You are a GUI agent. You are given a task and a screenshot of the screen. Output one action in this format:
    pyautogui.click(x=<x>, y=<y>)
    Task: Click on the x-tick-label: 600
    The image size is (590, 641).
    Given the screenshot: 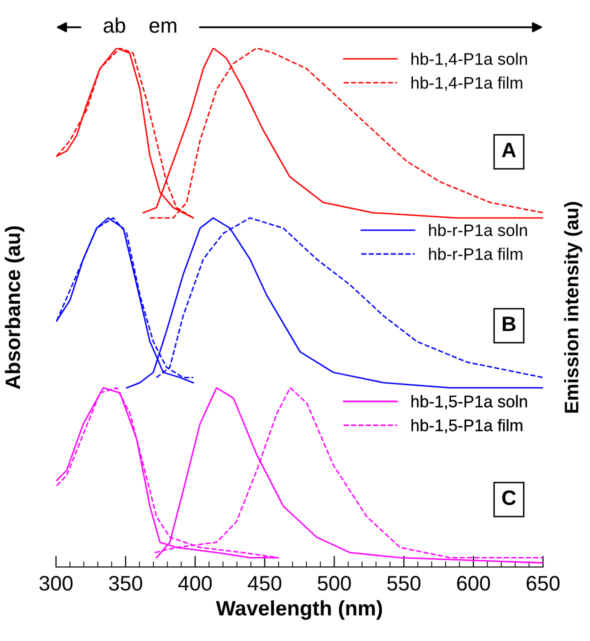 What is the action you would take?
    pyautogui.click(x=473, y=583)
    